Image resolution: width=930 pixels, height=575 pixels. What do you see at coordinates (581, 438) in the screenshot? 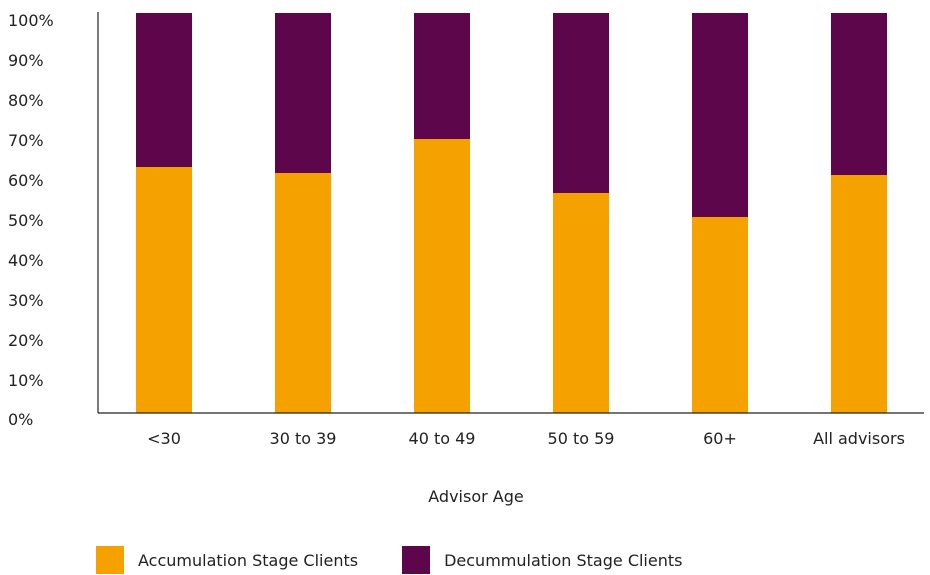
I see `x-tick-label: 50 to 59` at bounding box center [581, 438].